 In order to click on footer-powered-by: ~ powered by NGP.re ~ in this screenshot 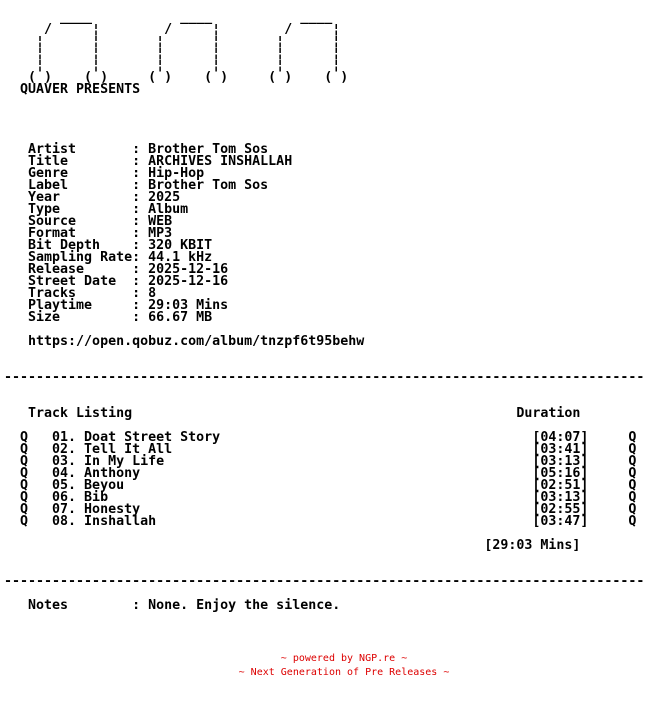, I will do `click(344, 658)`.